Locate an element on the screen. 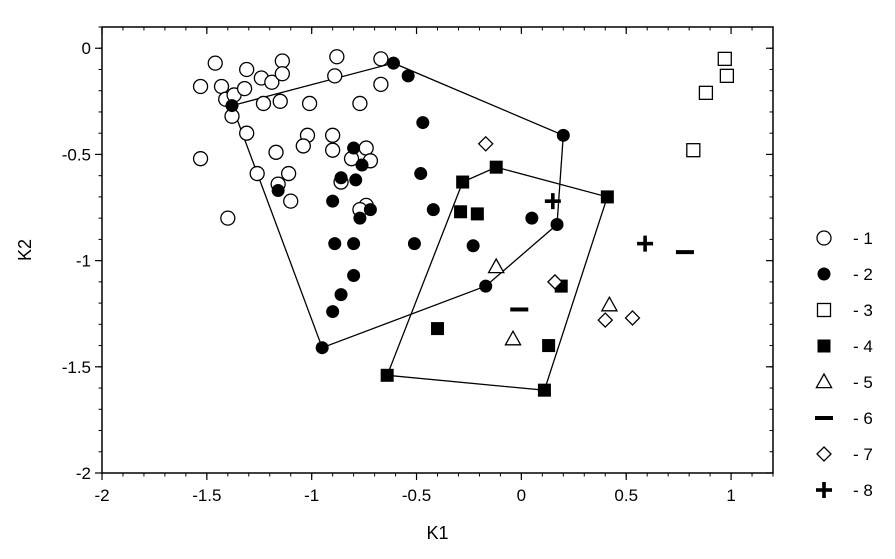 The height and width of the screenshot is (559, 895). legend-label: - 2 is located at coordinates (863, 274).